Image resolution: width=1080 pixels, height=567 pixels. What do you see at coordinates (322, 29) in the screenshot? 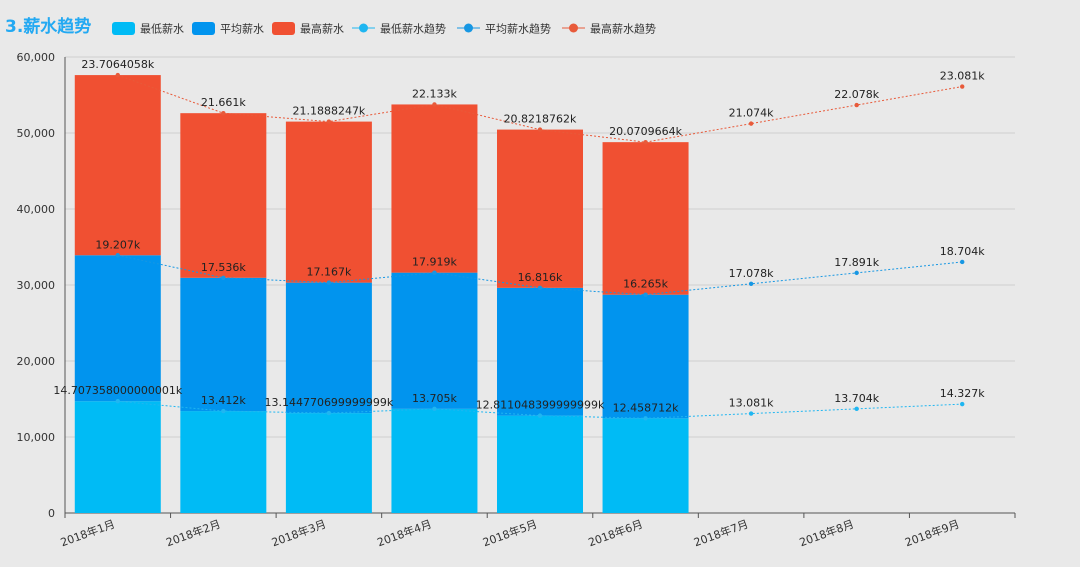
I see `legend-label: 最高薪水` at bounding box center [322, 29].